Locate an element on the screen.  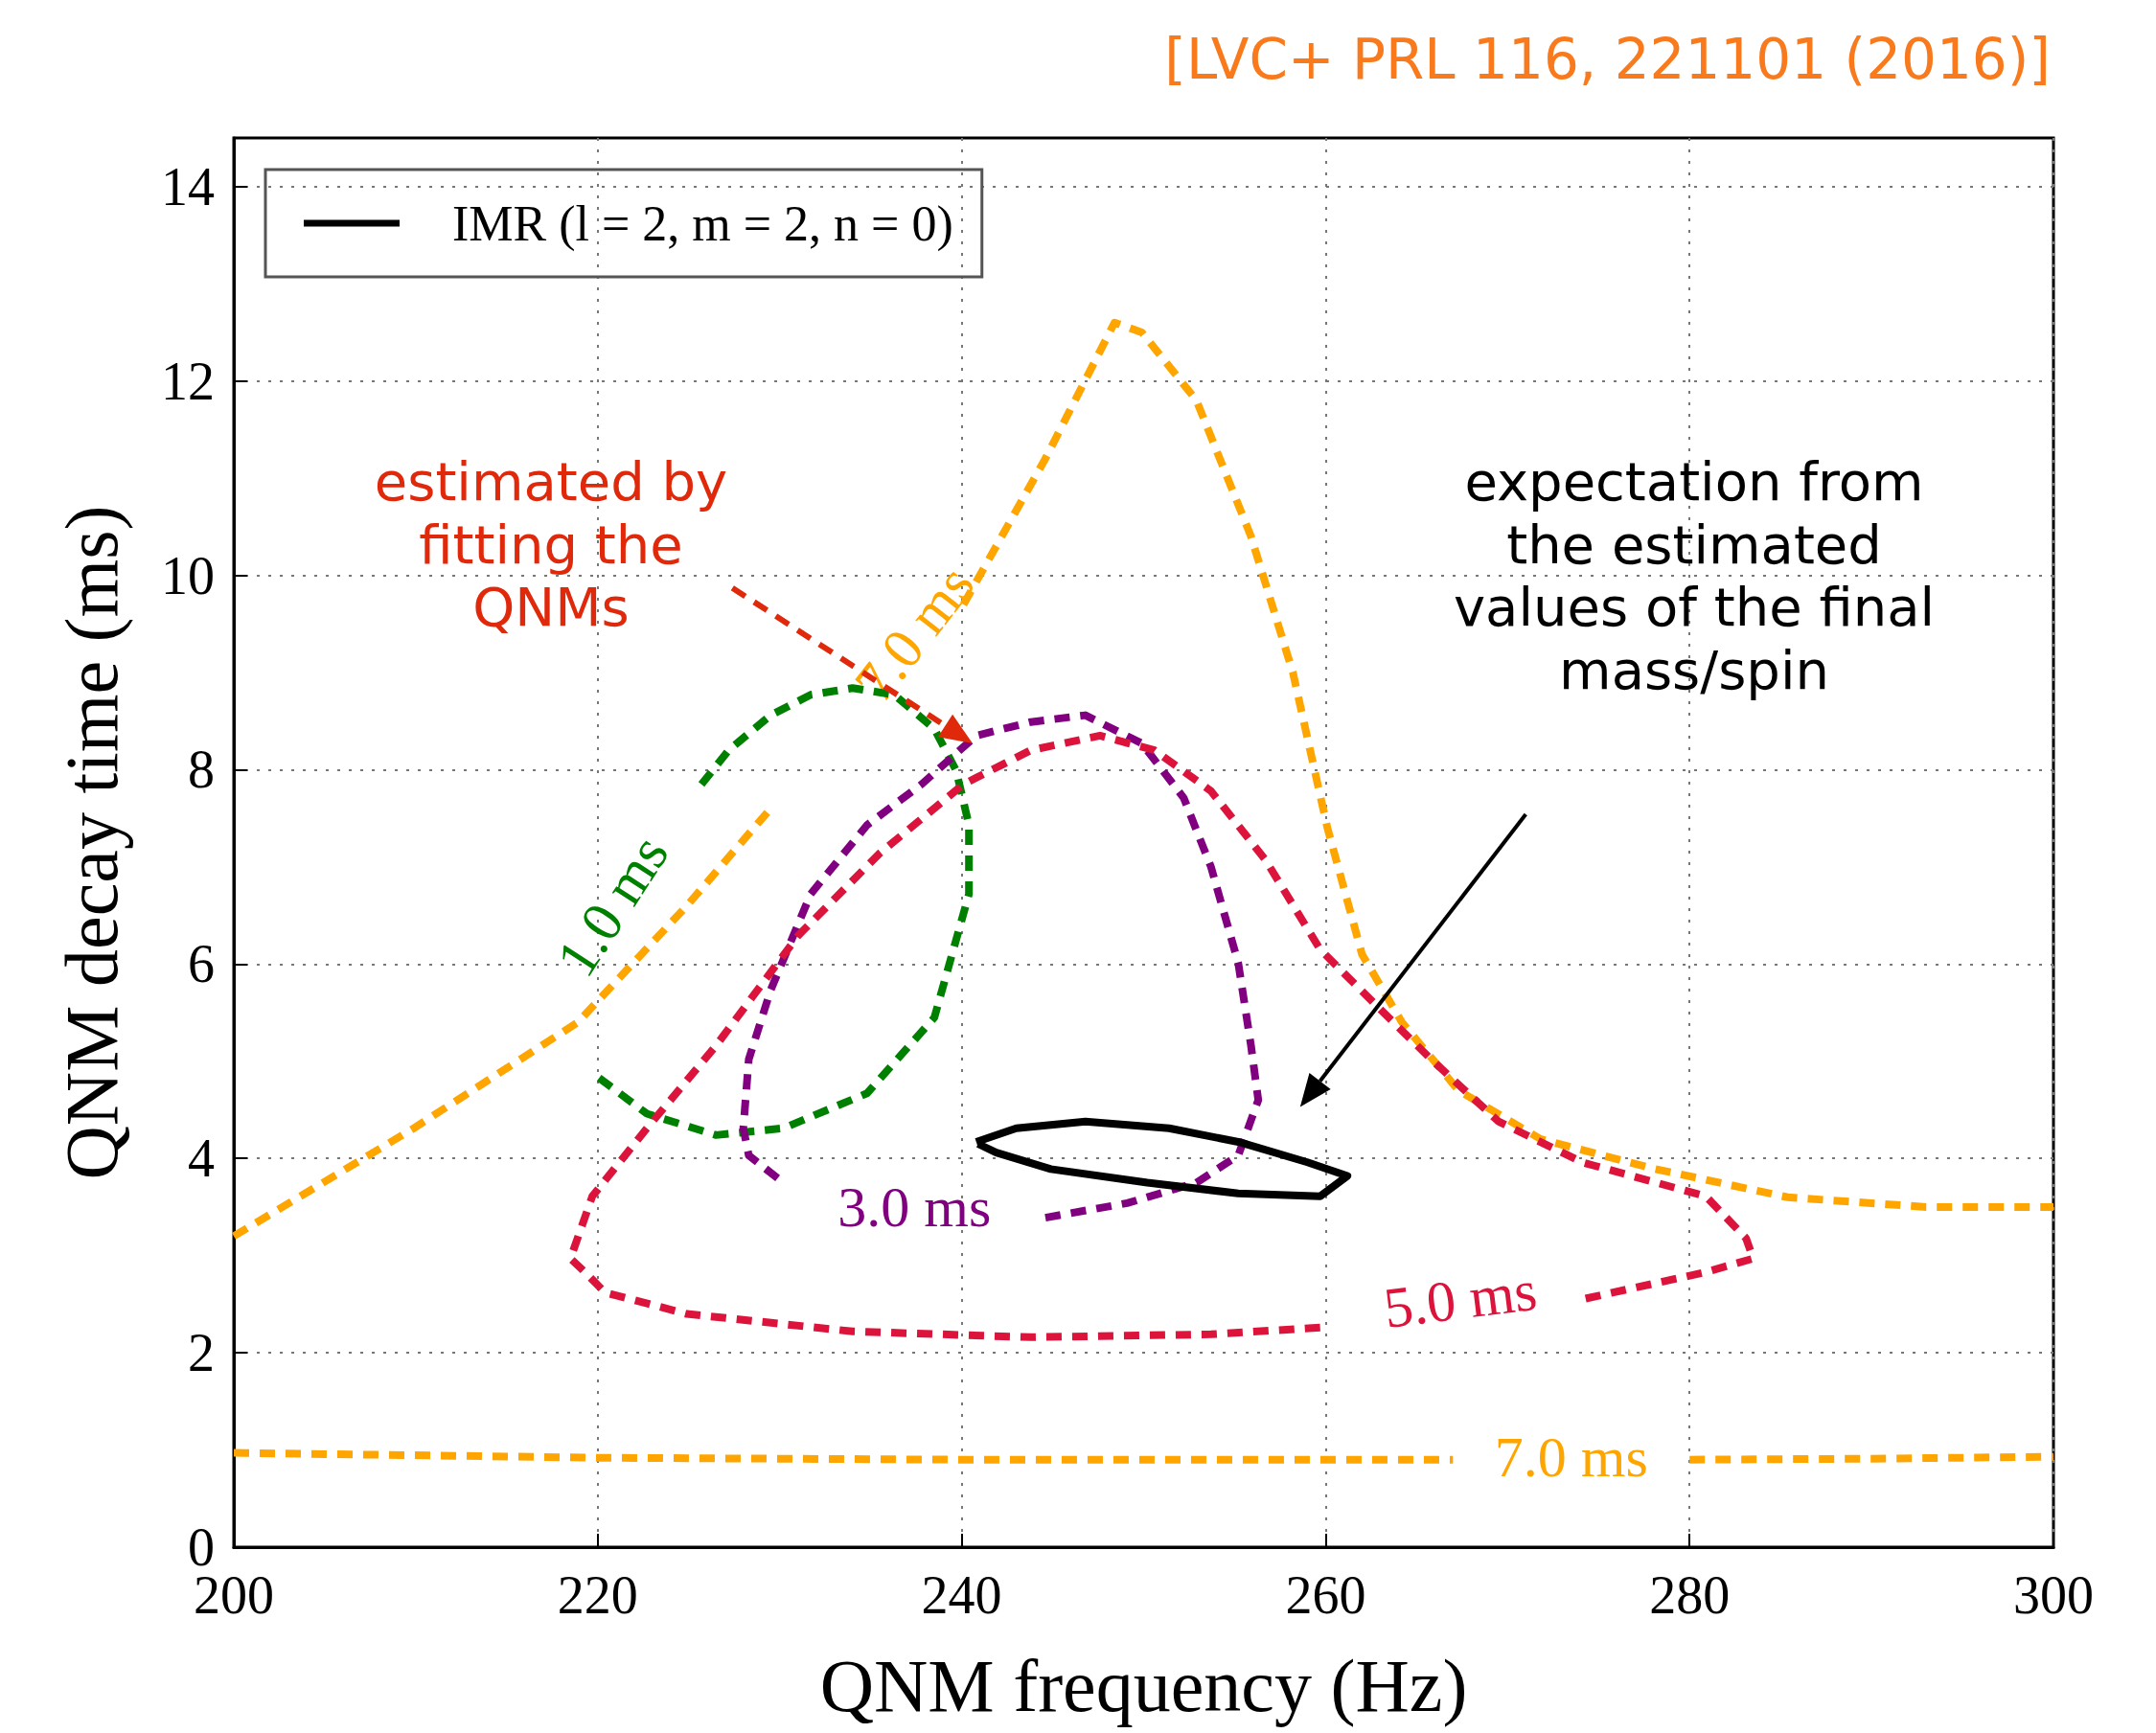
x-tick-label: 300 is located at coordinates (2053, 1595).